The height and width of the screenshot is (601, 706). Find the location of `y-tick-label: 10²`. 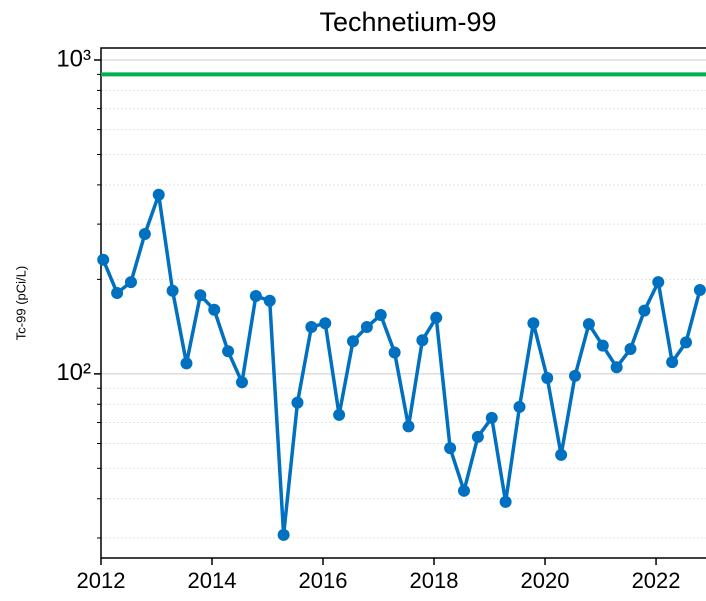

y-tick-label: 10² is located at coordinates (73, 372).